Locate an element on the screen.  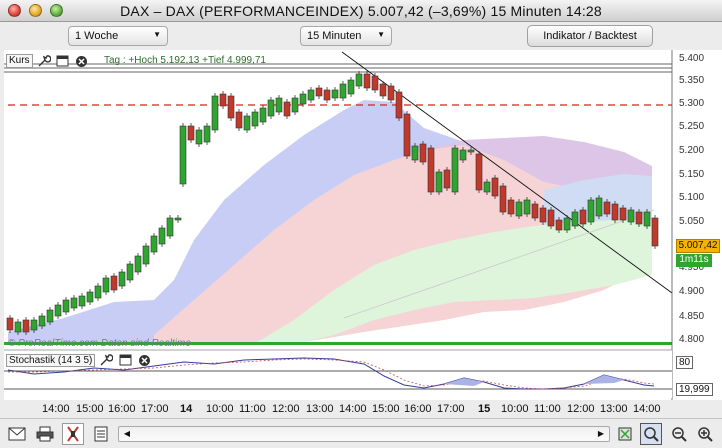
price-axis-label: 4.950 is located at coordinates (692, 267).